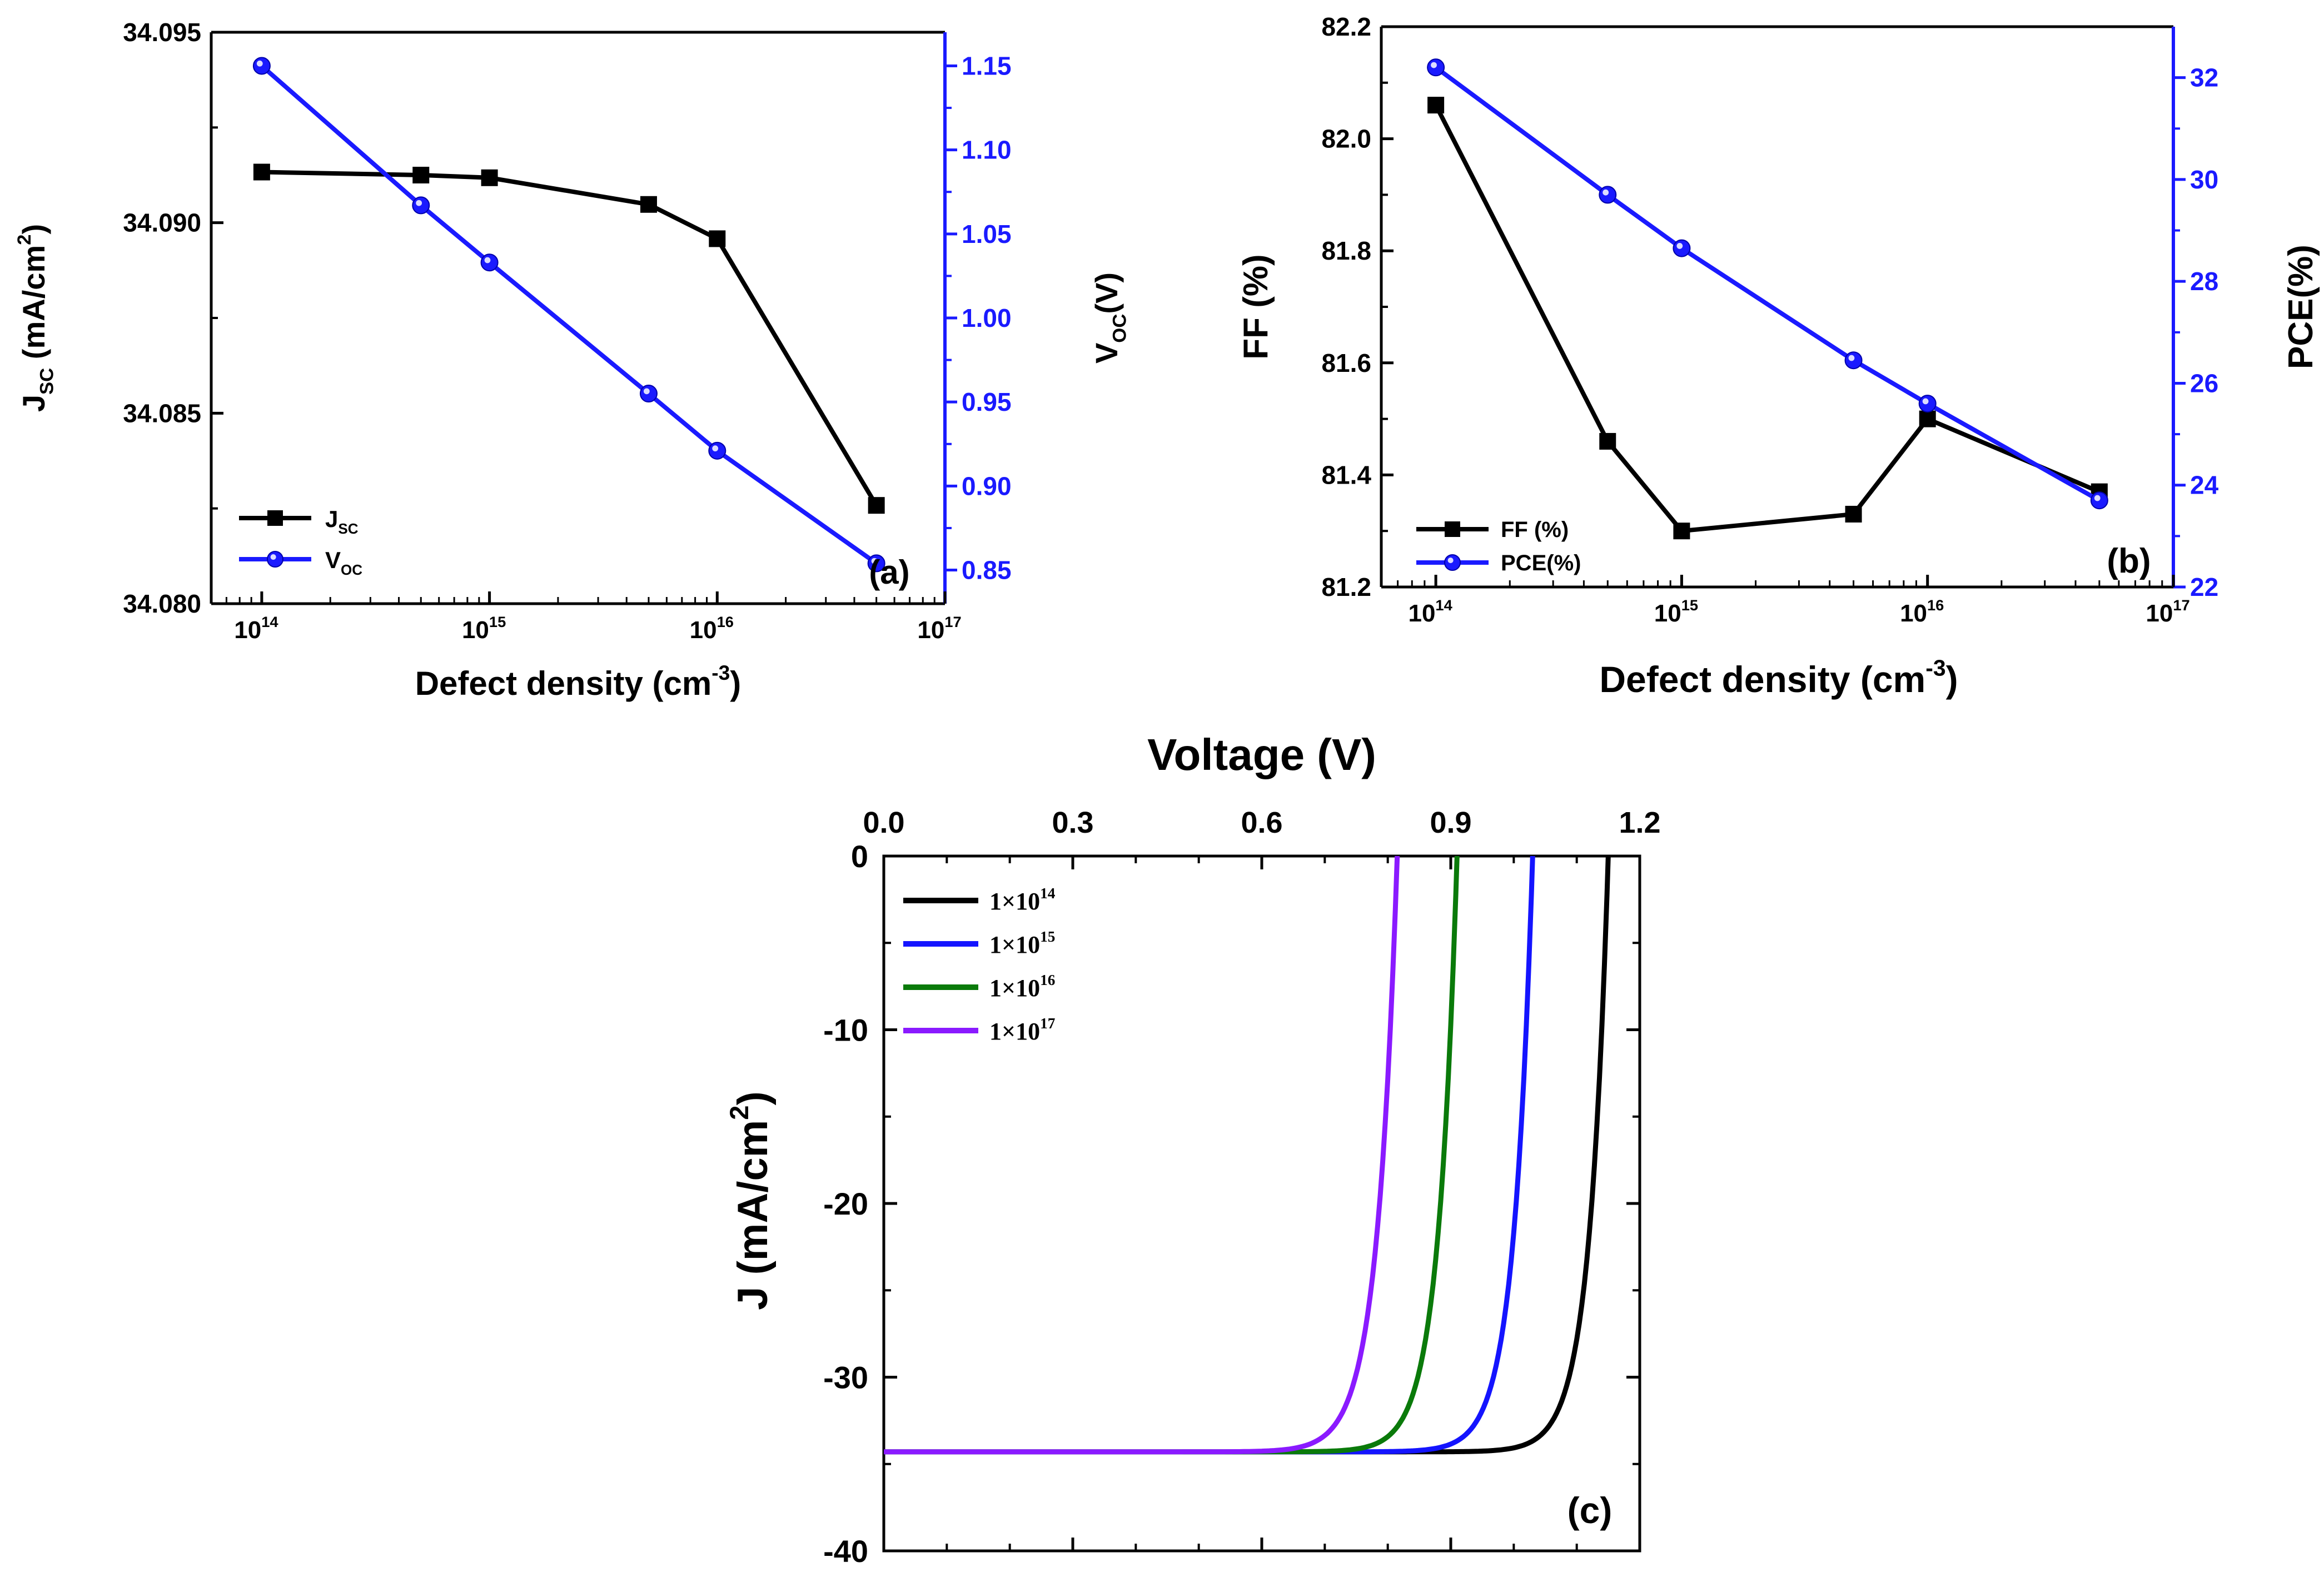  What do you see at coordinates (162, 413) in the screenshot?
I see `y-left-tick-label: 34.085` at bounding box center [162, 413].